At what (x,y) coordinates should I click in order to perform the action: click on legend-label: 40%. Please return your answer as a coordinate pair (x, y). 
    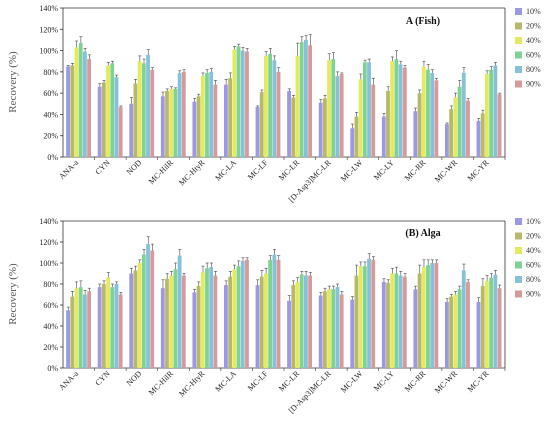
    Looking at the image, I should click on (533, 250).